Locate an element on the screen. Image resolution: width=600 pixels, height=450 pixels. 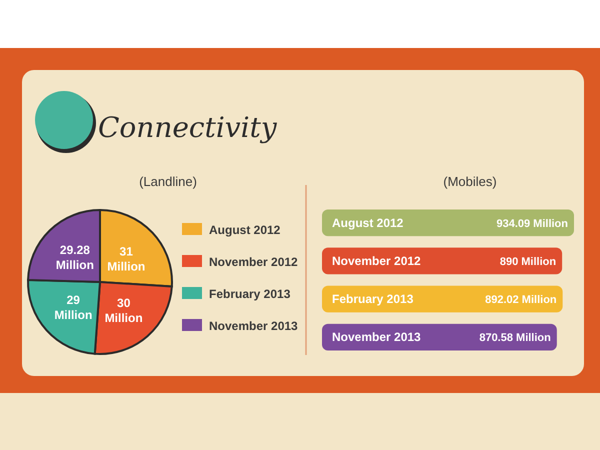
y-tick-label: February 2013 is located at coordinates (373, 299).